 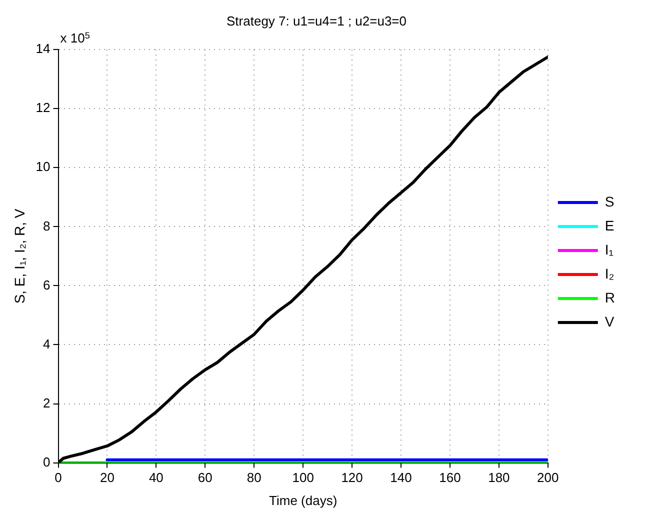 What do you see at coordinates (316, 20) in the screenshot?
I see `chart-title: Strategy 7: u1=u4=1 ; u2=u3=0` at bounding box center [316, 20].